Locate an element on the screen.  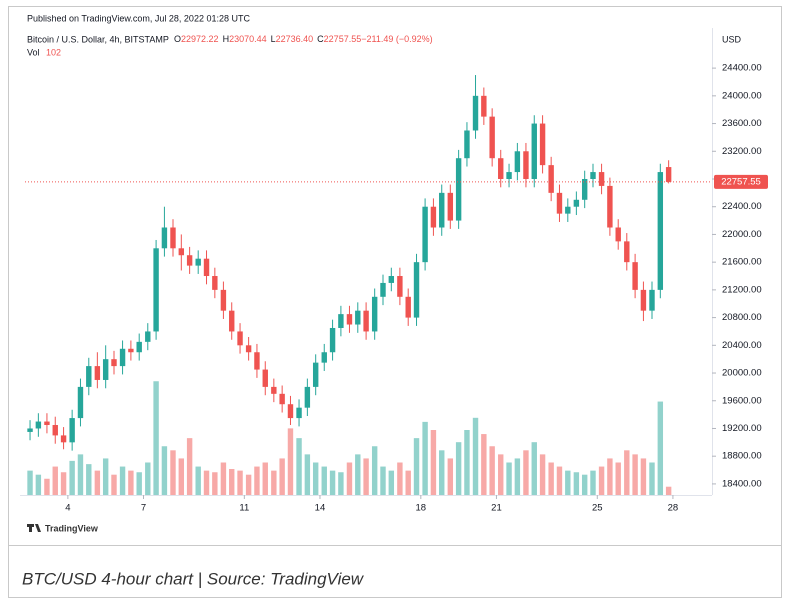
y-tick-label: 20000.00 is located at coordinates (742, 373).